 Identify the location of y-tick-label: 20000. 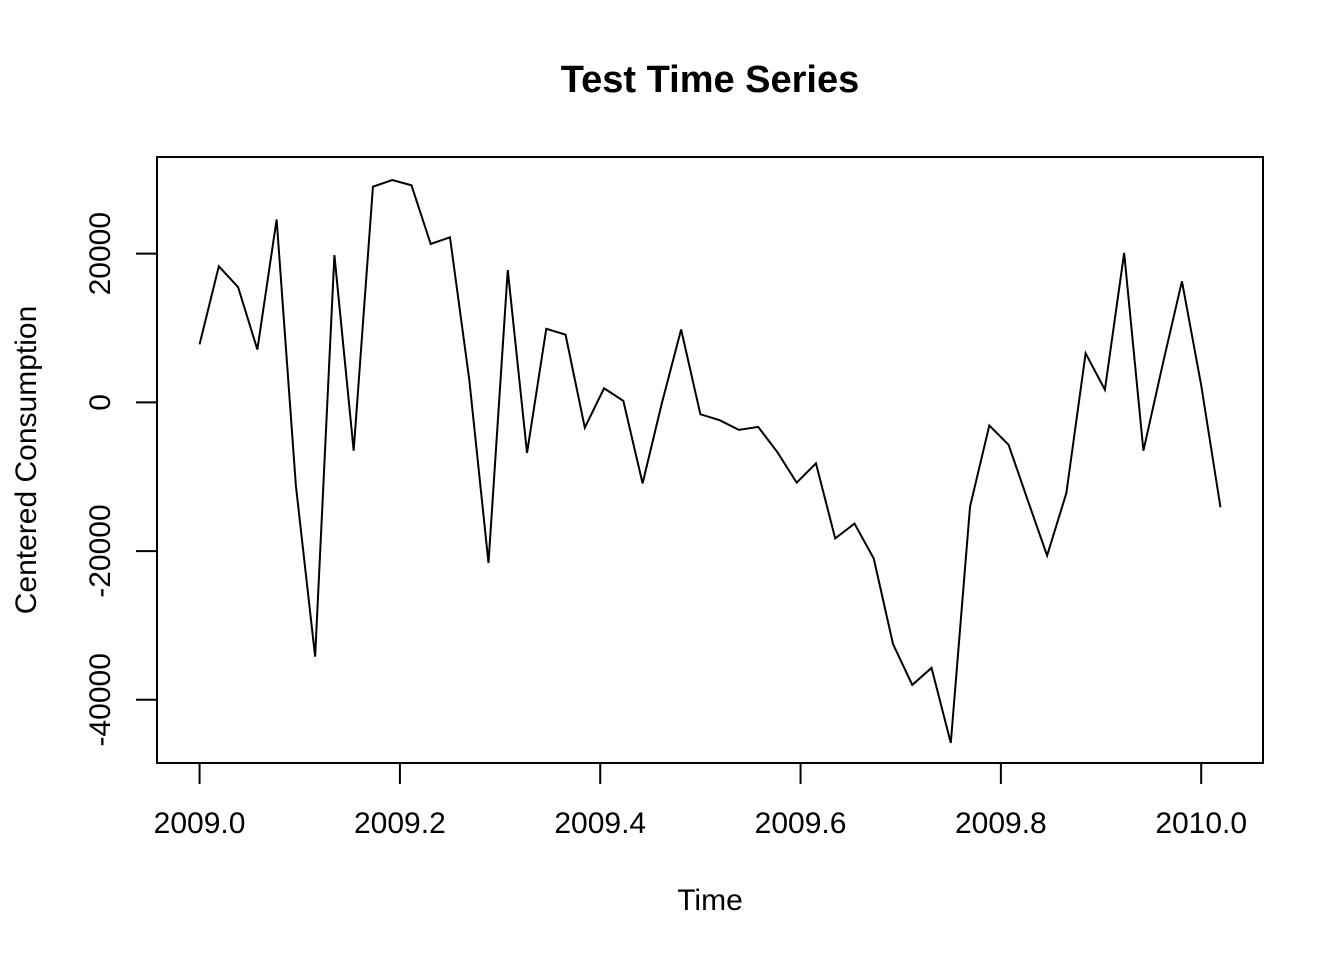
(100, 253).